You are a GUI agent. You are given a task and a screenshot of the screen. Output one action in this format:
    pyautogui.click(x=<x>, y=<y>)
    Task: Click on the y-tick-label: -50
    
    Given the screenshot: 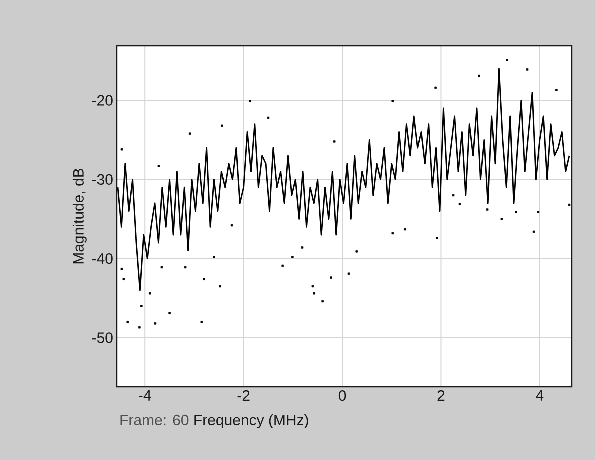 What is the action you would take?
    pyautogui.click(x=102, y=338)
    